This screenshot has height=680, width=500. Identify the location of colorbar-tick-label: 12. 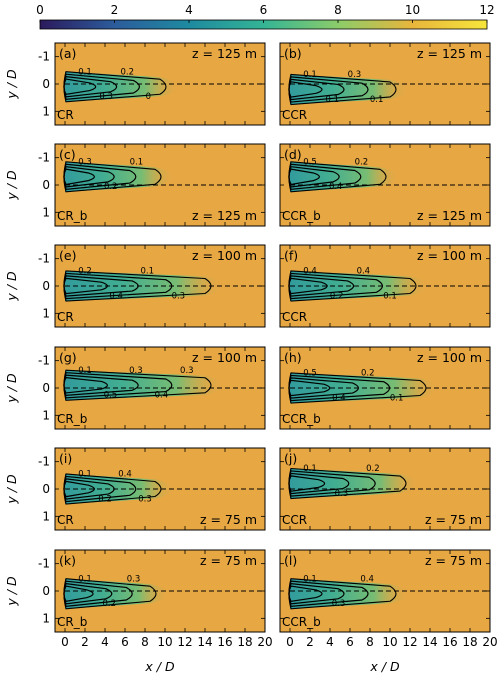
(486, 10).